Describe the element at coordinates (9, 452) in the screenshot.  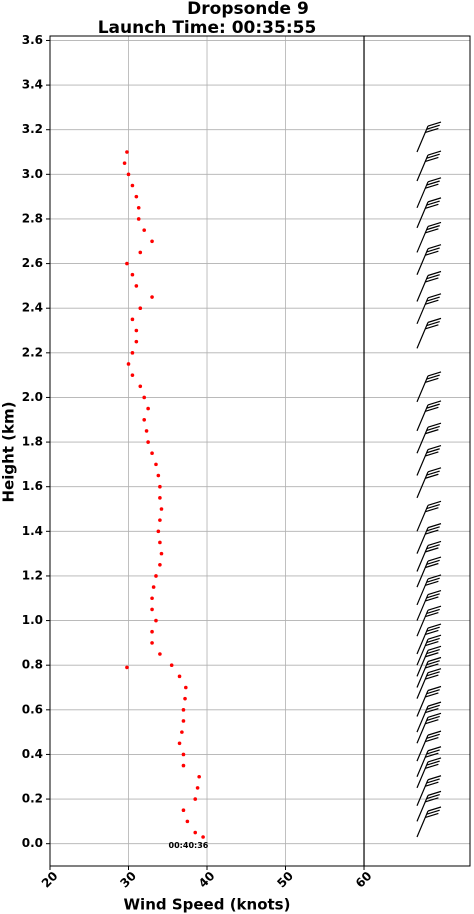
I see `y-axis-label: Height (km)` at that location.